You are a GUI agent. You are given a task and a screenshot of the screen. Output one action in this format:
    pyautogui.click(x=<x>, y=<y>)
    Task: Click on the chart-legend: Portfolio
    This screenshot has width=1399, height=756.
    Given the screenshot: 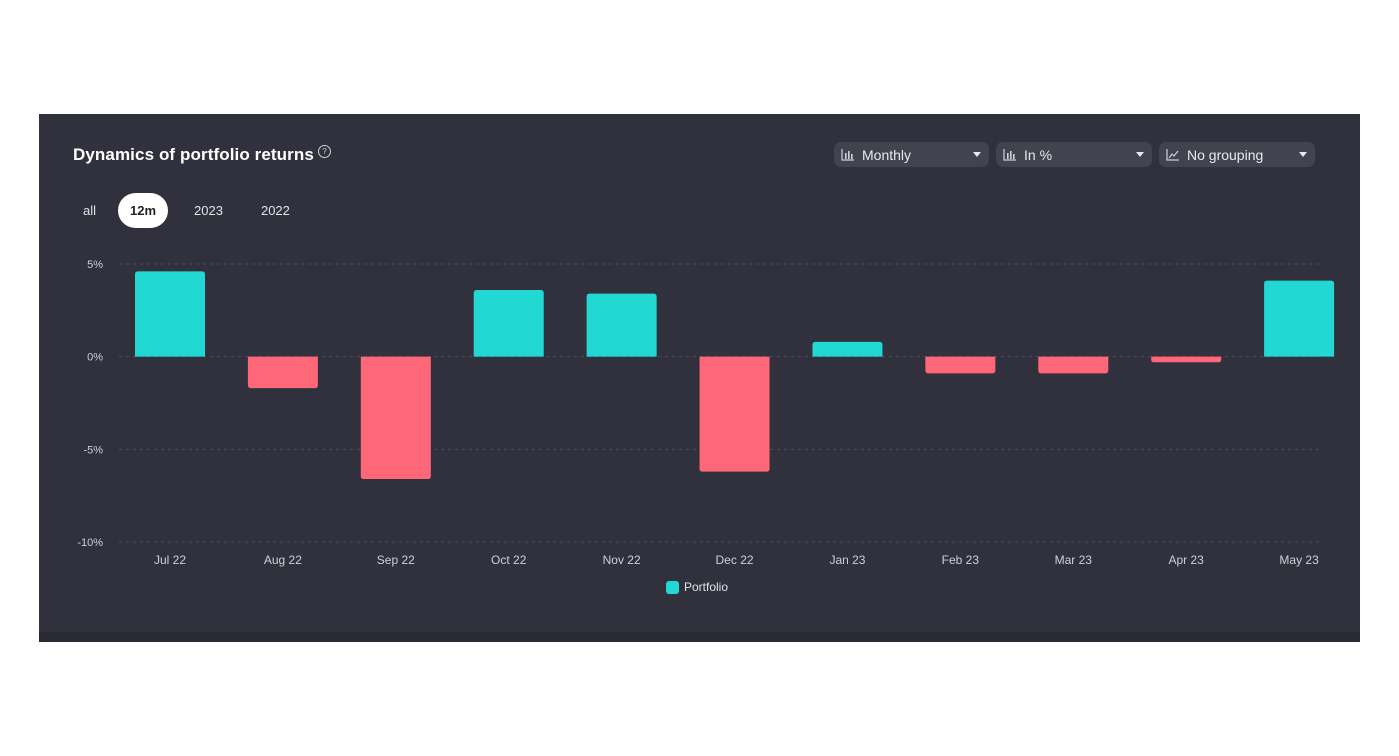 What is the action you would take?
    pyautogui.click(x=697, y=587)
    